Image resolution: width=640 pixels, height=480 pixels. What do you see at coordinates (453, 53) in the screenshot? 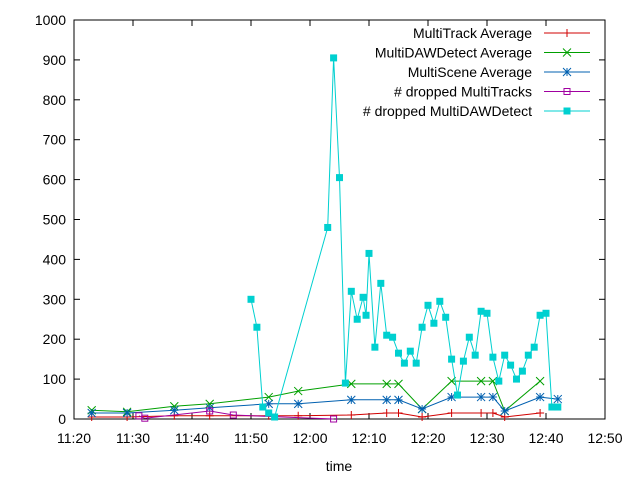
I see `legend-label: MultiDAWDetect Average` at bounding box center [453, 53].